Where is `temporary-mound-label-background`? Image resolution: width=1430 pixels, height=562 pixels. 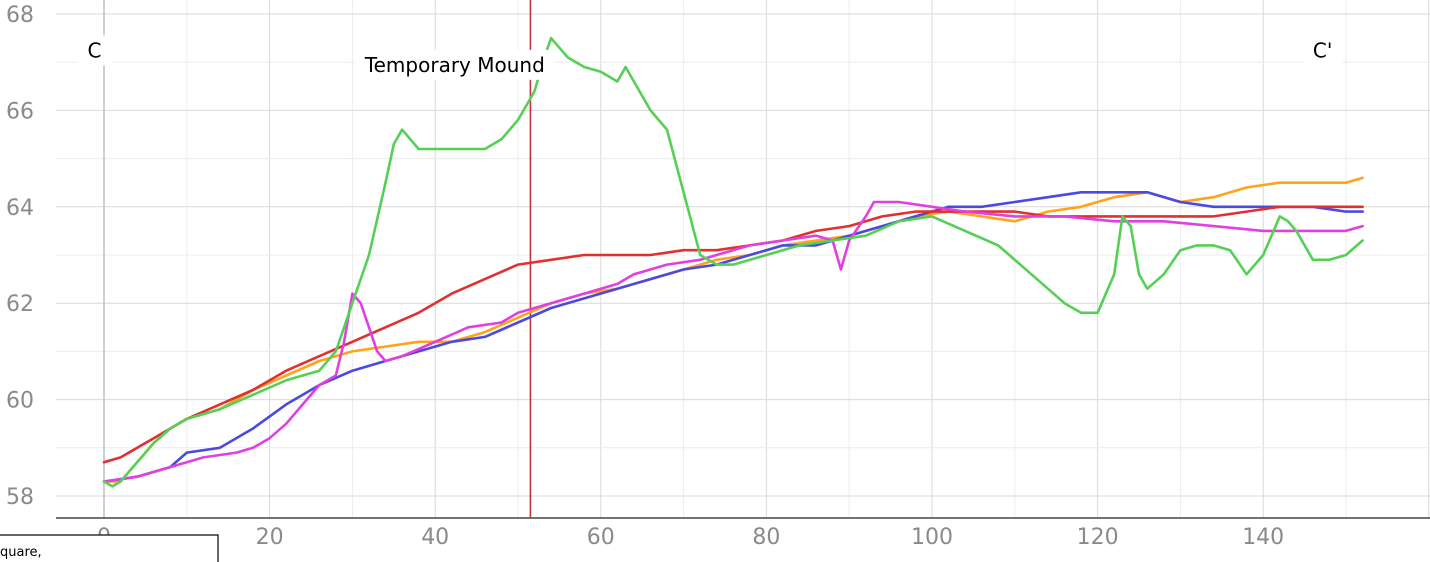
temporary-mound-label-background is located at coordinates (454, 64).